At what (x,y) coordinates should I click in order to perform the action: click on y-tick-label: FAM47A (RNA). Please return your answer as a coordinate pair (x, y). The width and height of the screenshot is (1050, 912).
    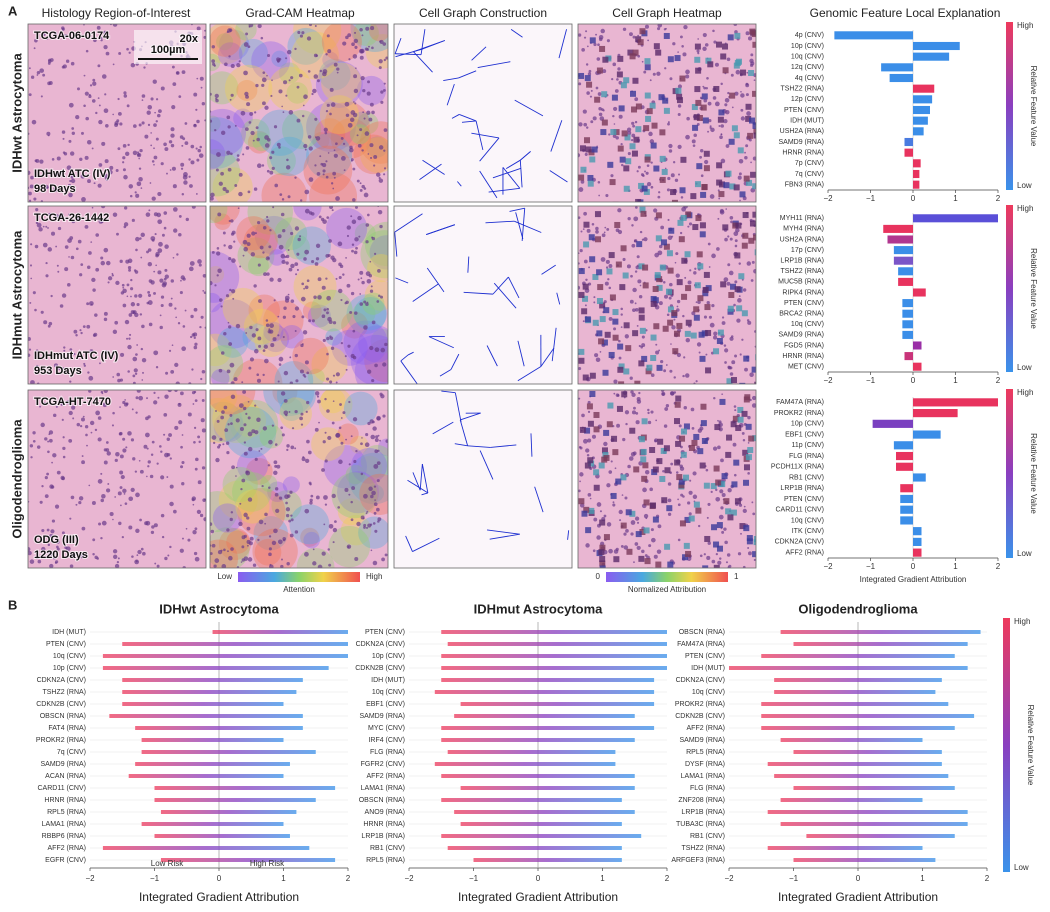
    Looking at the image, I should click on (800, 402).